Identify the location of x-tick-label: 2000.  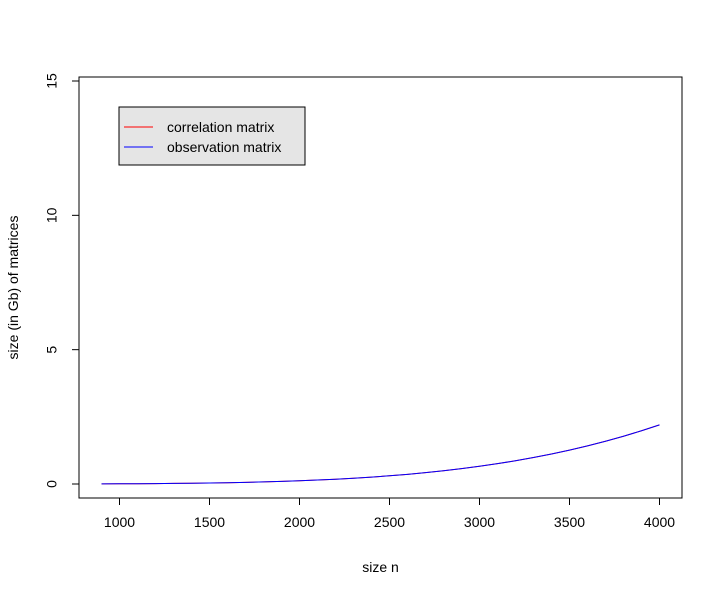
(299, 522).